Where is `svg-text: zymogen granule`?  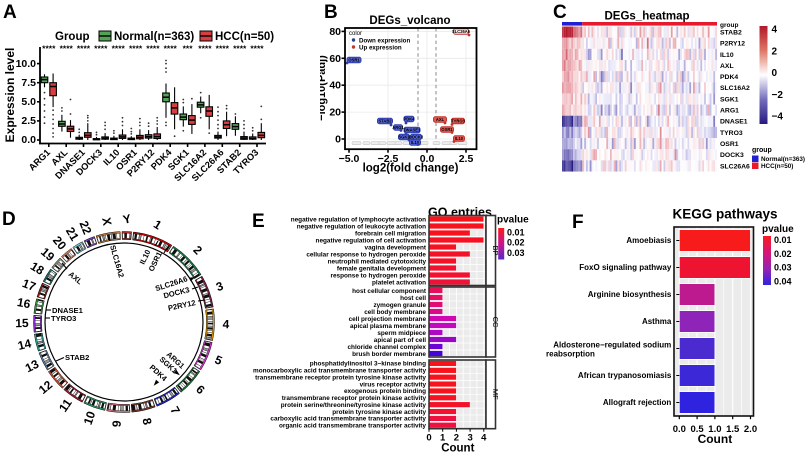
svg-text: zymogen granule is located at coordinates (399, 305).